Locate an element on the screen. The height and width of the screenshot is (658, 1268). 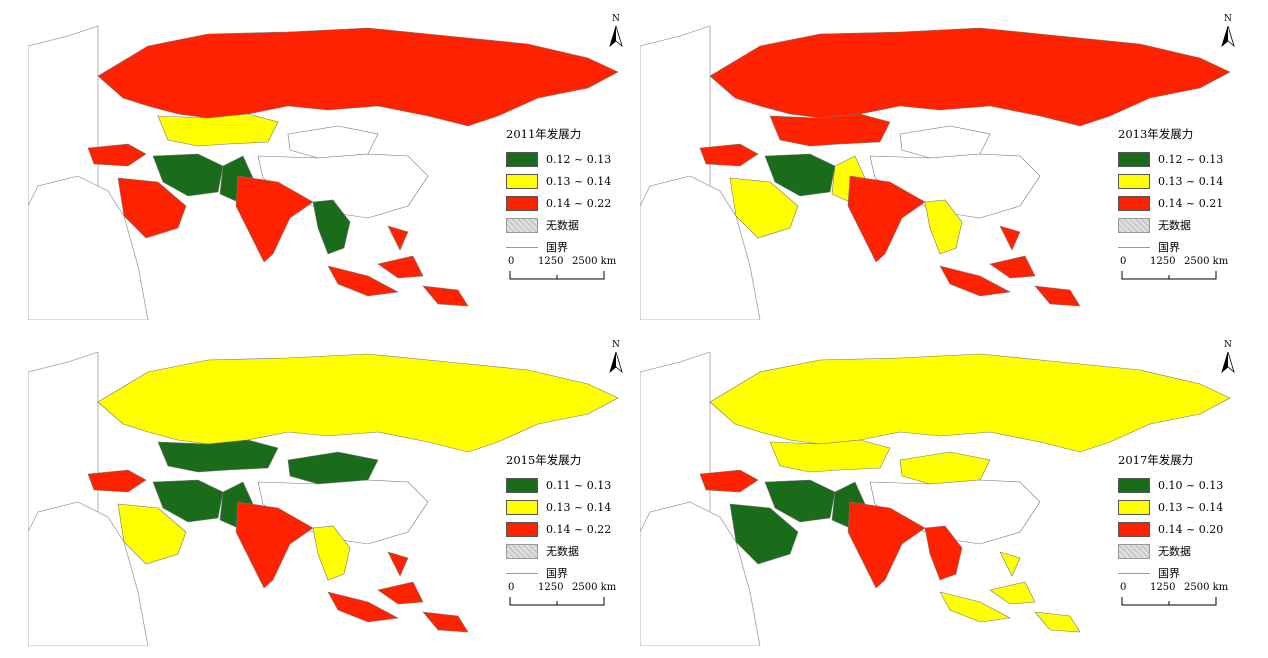
legend-item: 0.11 ~ 0.13 is located at coordinates (562, 485).